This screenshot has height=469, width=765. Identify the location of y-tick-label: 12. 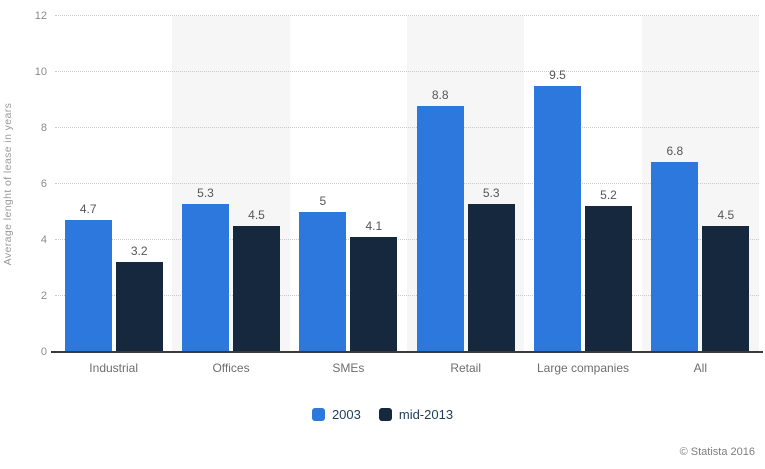
(40, 16).